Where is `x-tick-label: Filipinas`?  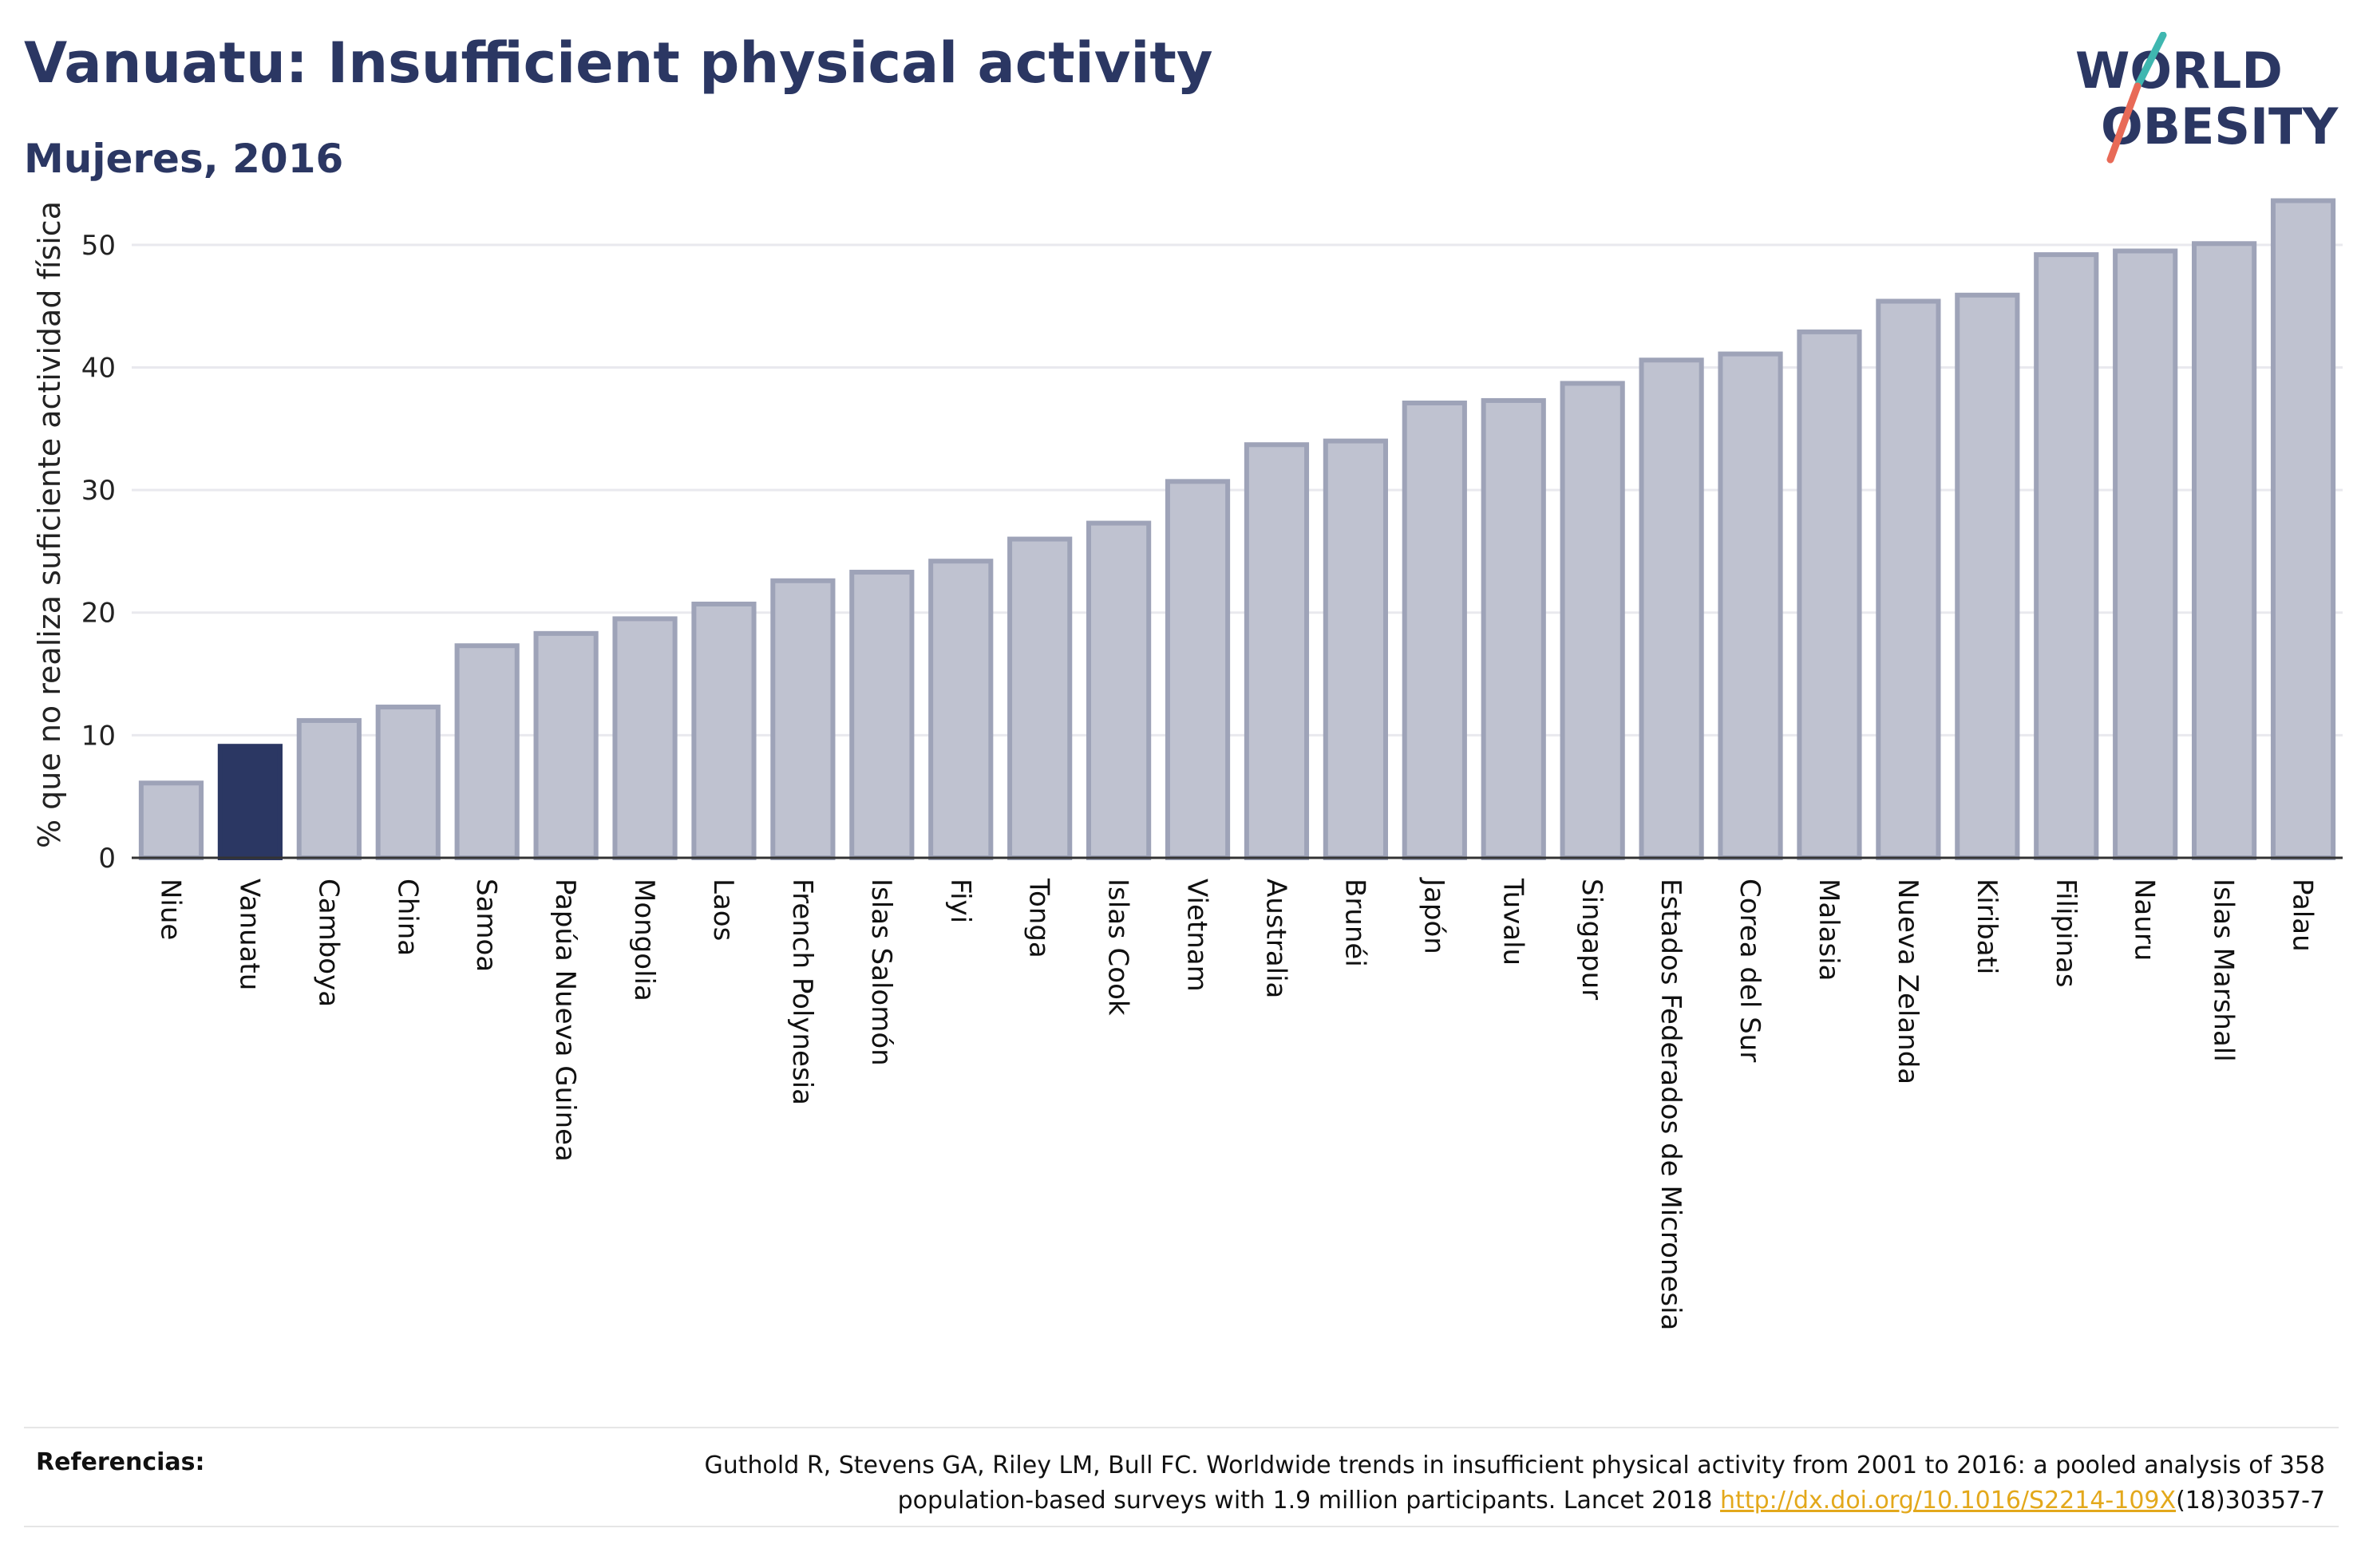
x-tick-label: Filipinas is located at coordinates (2066, 933).